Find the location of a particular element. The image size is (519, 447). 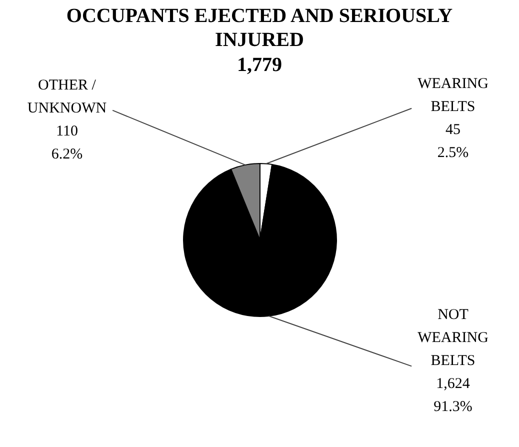

data-label: 110 6.2% is located at coordinates (67, 143).